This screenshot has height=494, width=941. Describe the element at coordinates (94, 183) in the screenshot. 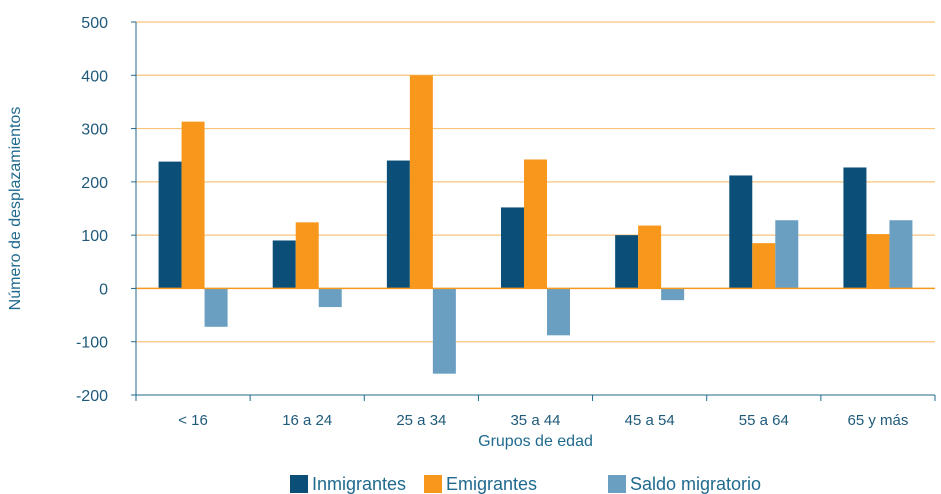

I see `y-tick-label: 200` at that location.